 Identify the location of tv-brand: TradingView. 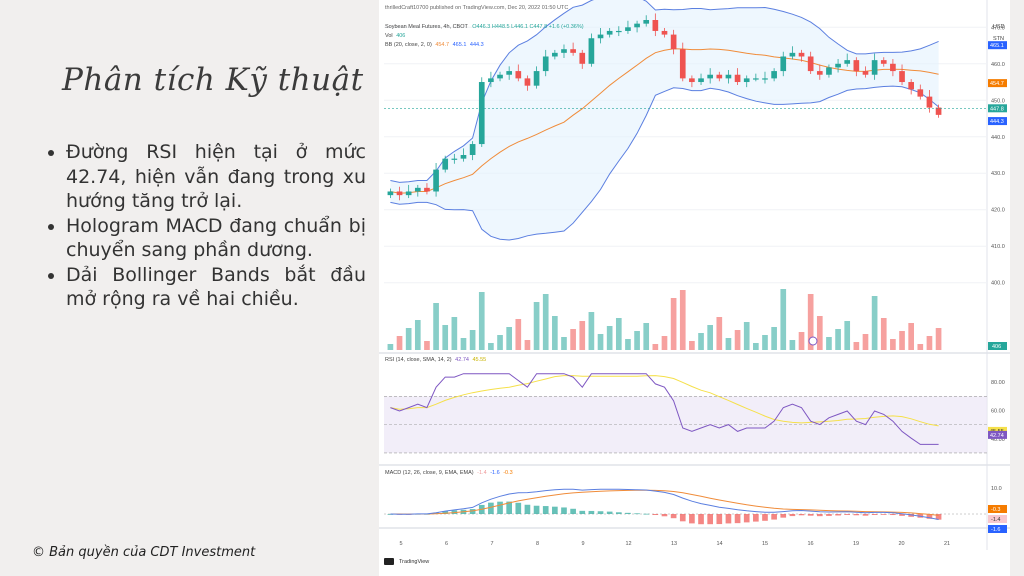
(414, 562).